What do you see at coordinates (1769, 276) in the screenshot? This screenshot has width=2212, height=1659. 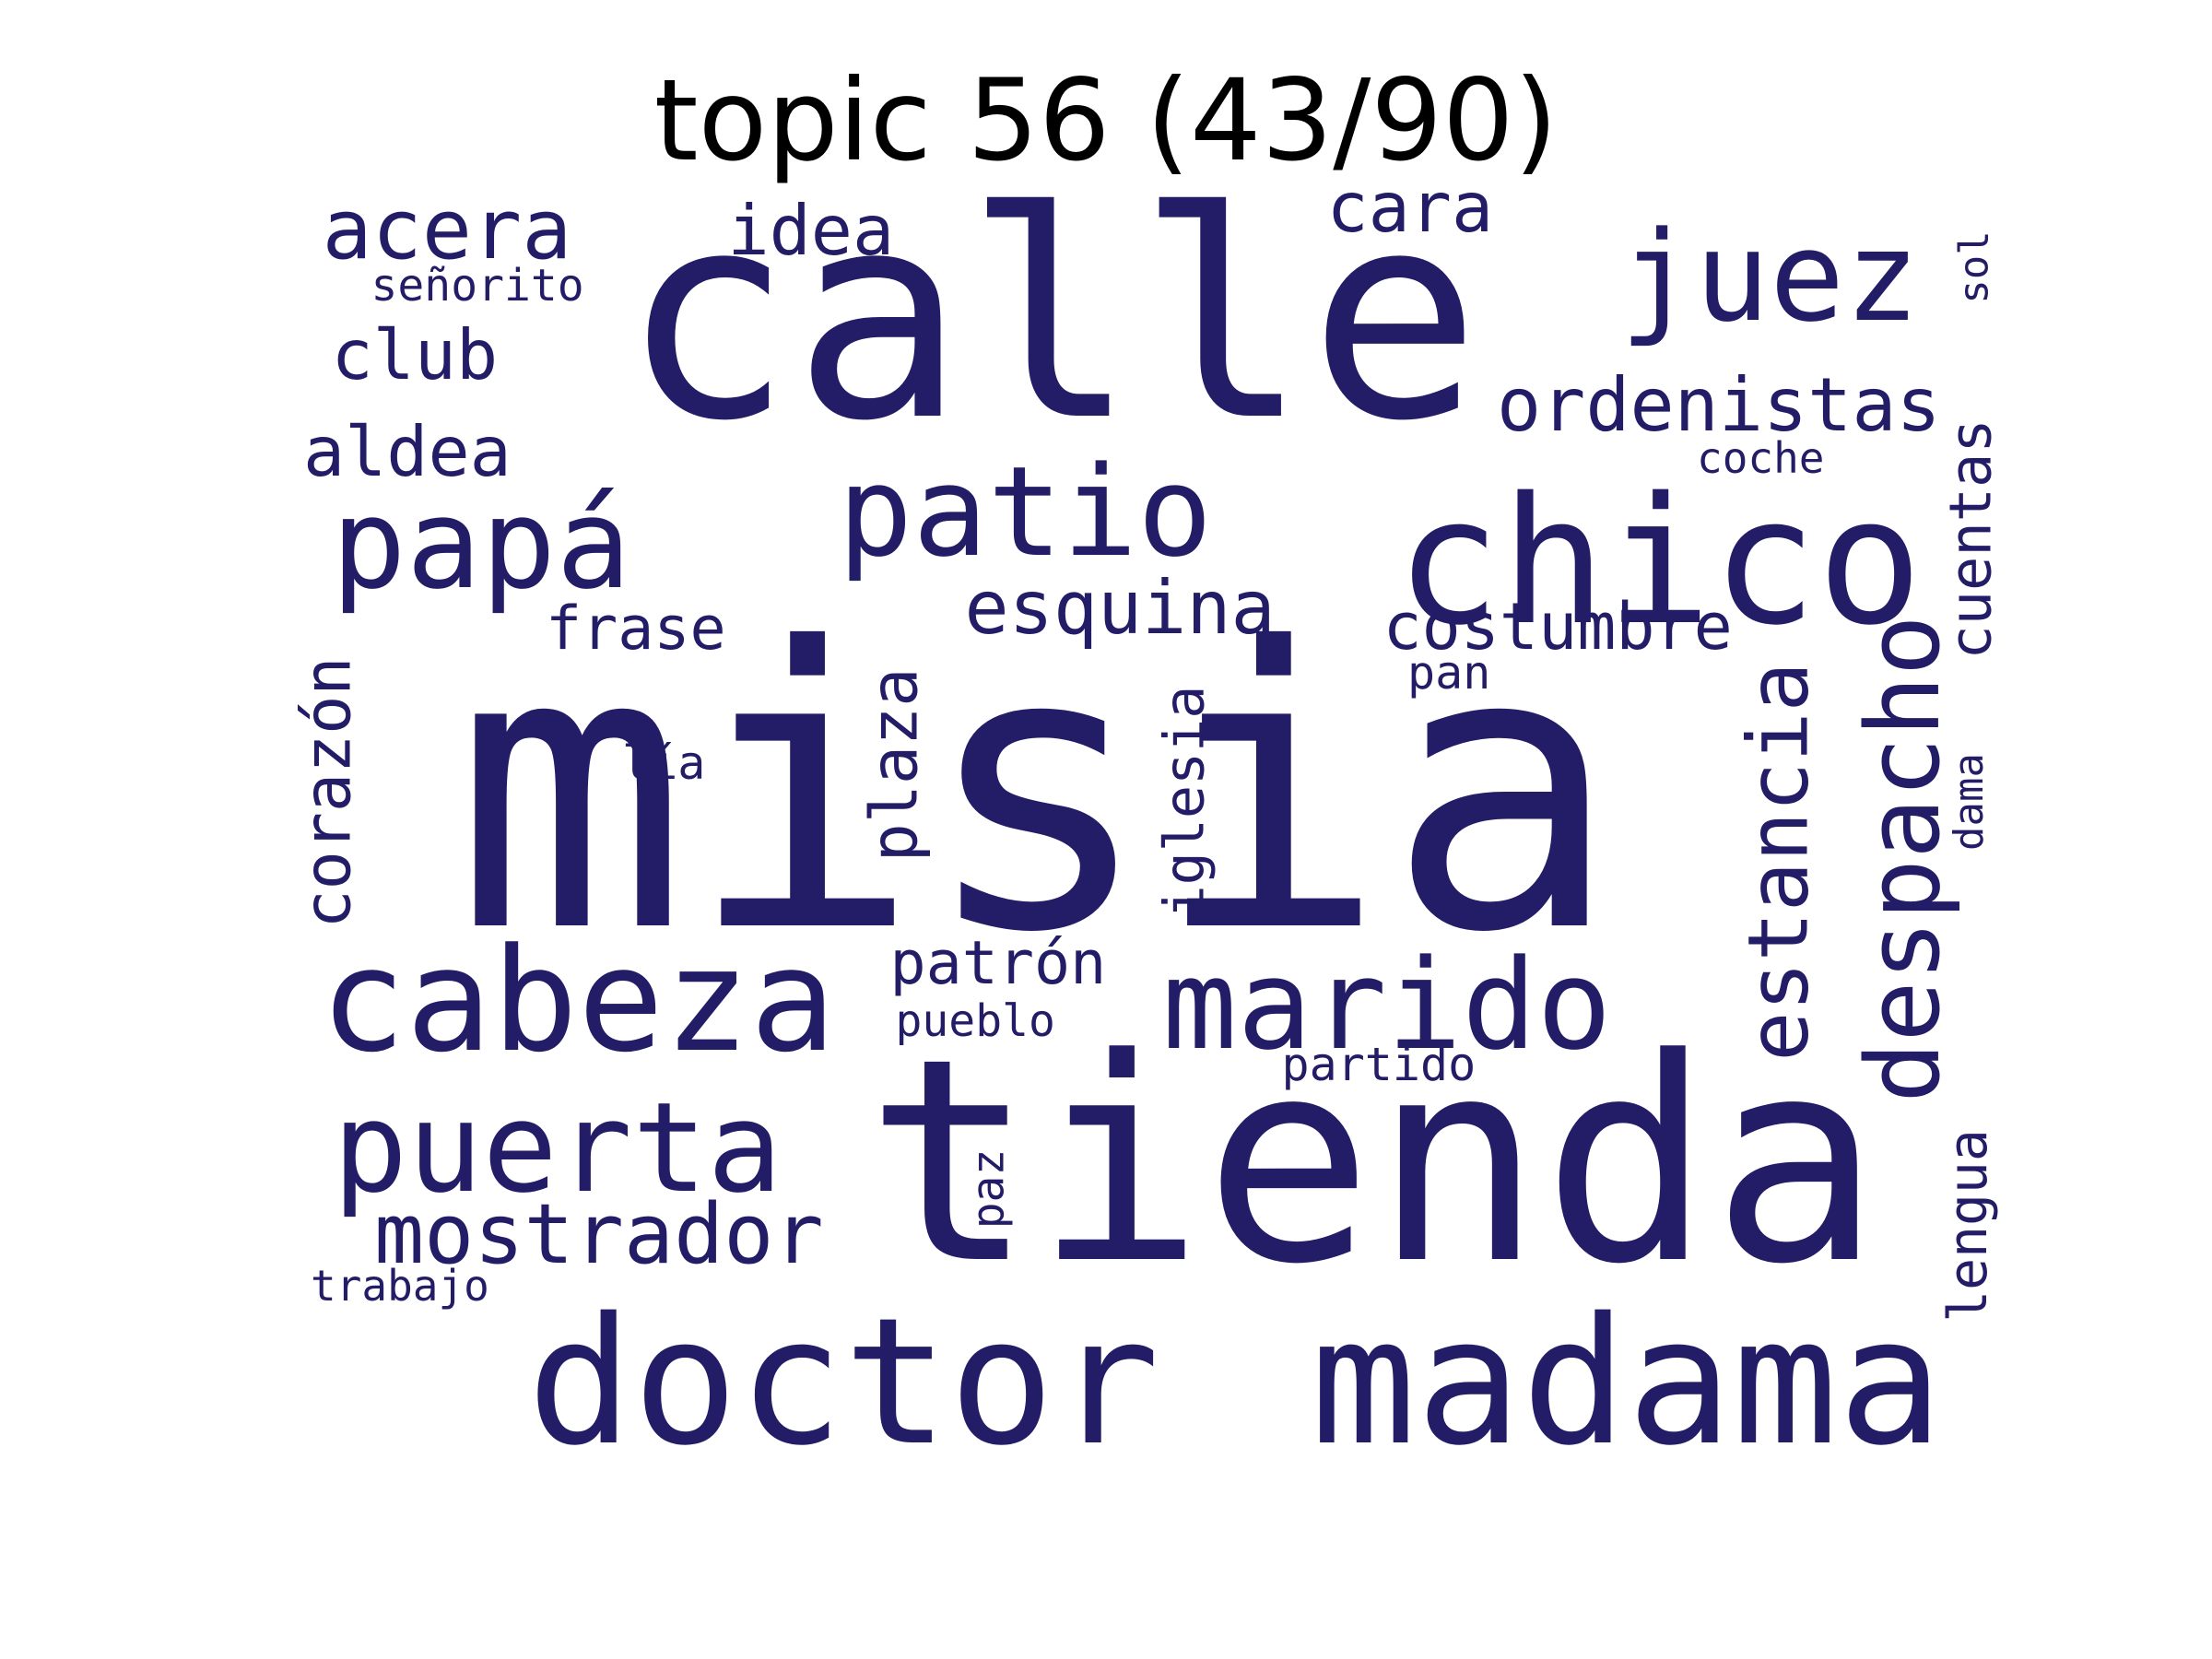 I see `word-juez: juez` at bounding box center [1769, 276].